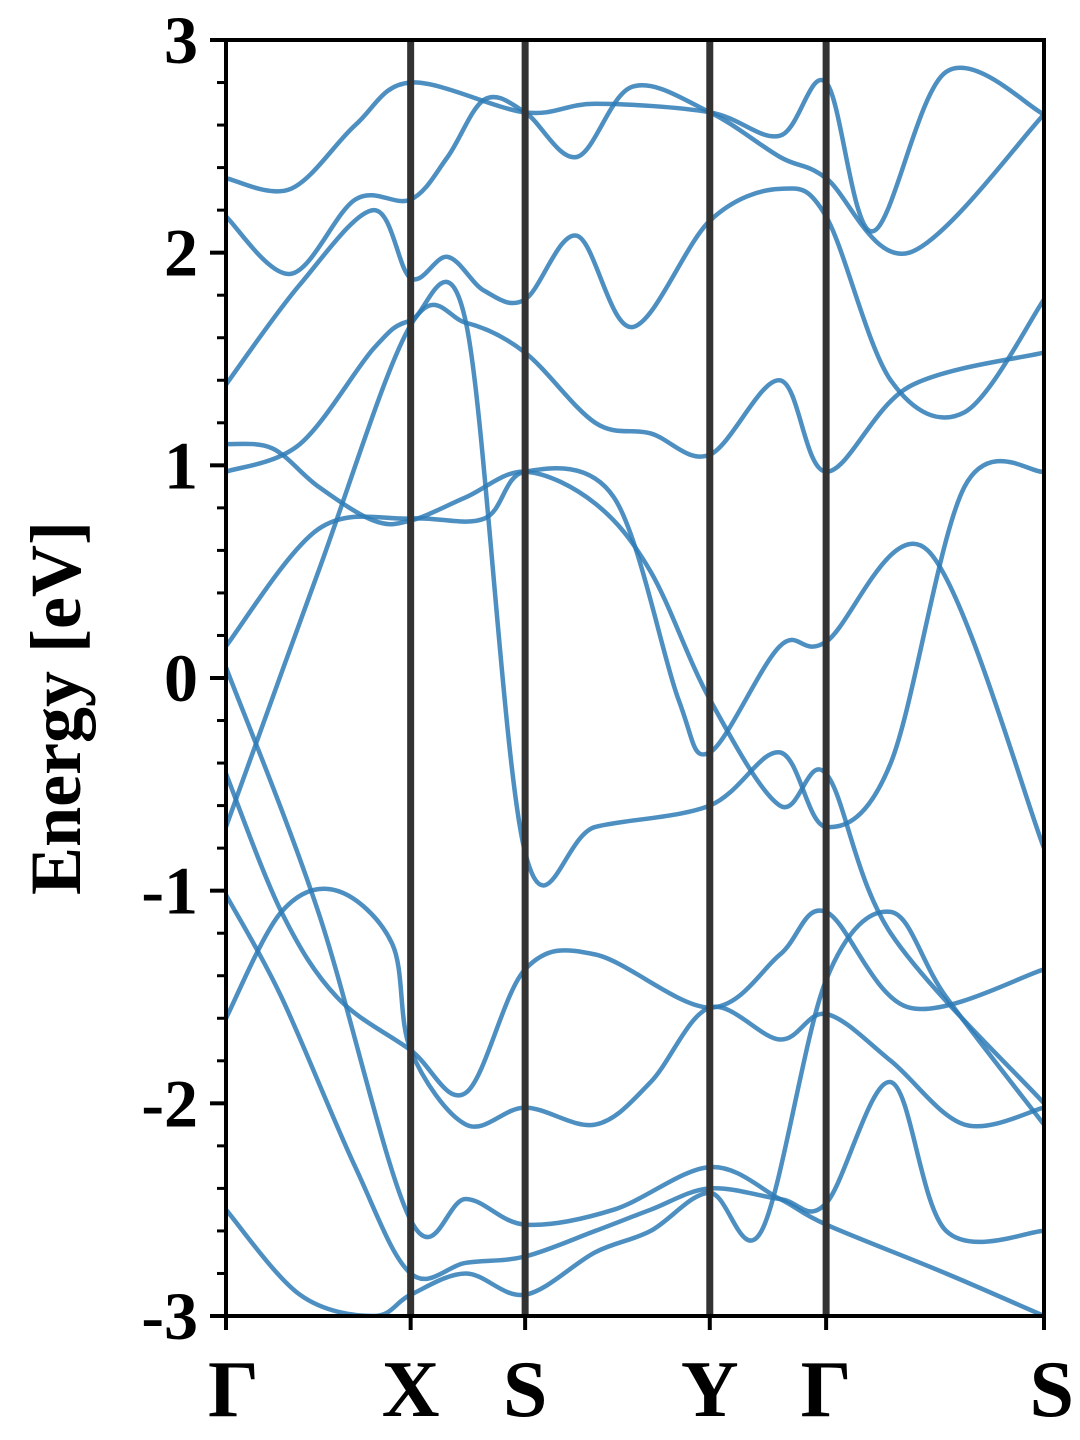 This screenshot has height=1440, width=1080. Describe the element at coordinates (181, 678) in the screenshot. I see `y-tick-label: 0` at that location.